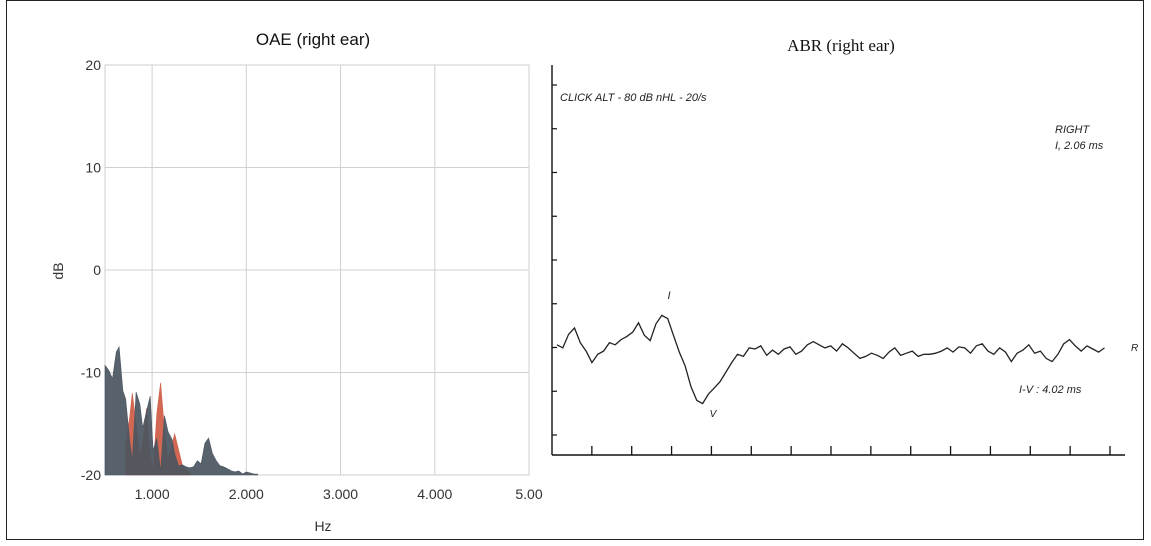  Describe the element at coordinates (246, 494) in the screenshot. I see `oae-x-tick-label: 2.000` at that location.